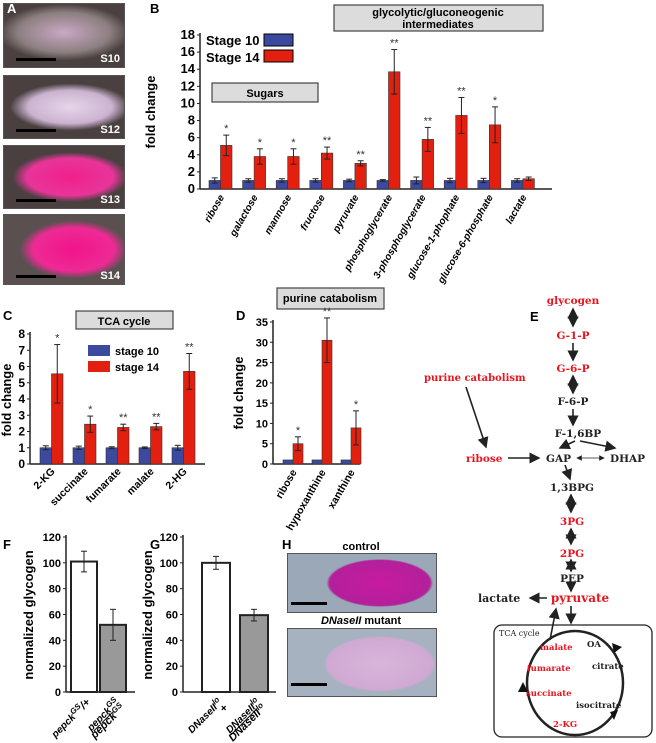  I want to click on x-tick-label: fumarate, so click(104, 486).